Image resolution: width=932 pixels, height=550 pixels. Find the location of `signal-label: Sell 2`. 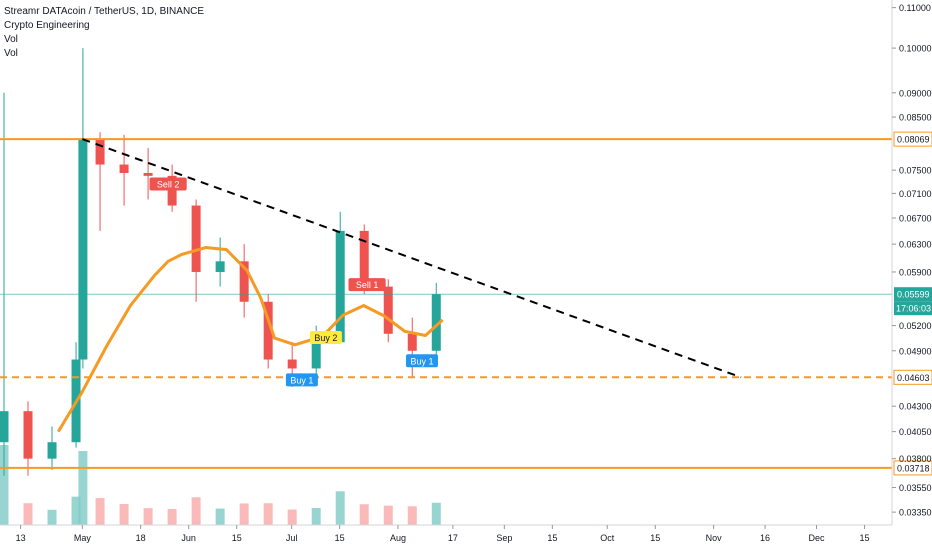

signal-label: Sell 2 is located at coordinates (168, 185).